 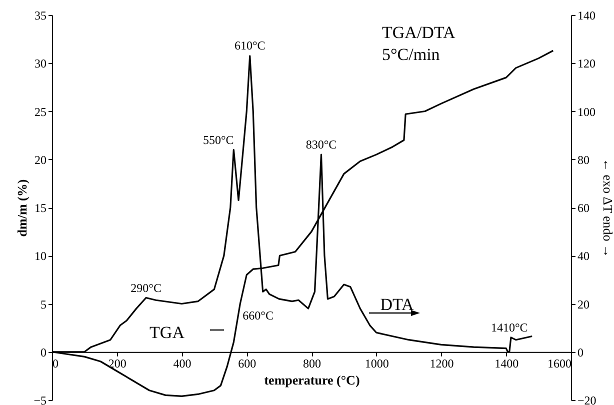 What do you see at coordinates (321, 145) in the screenshot?
I see `annotation: 830°C` at bounding box center [321, 145].